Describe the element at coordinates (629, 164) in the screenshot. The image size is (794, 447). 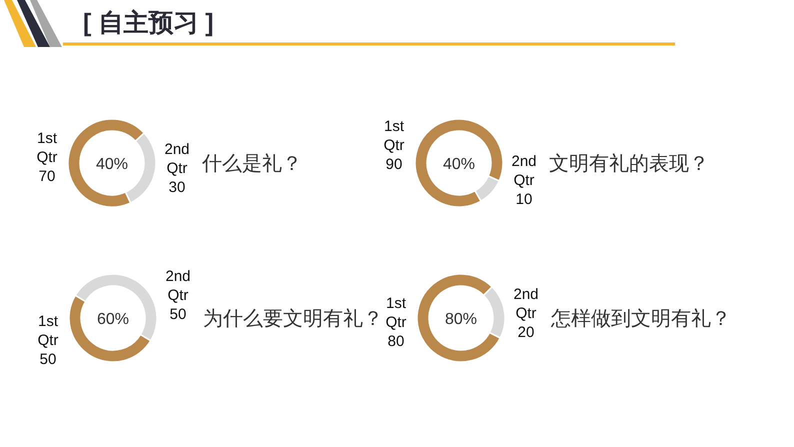
I see `title: 文明有礼的表现？` at that location.